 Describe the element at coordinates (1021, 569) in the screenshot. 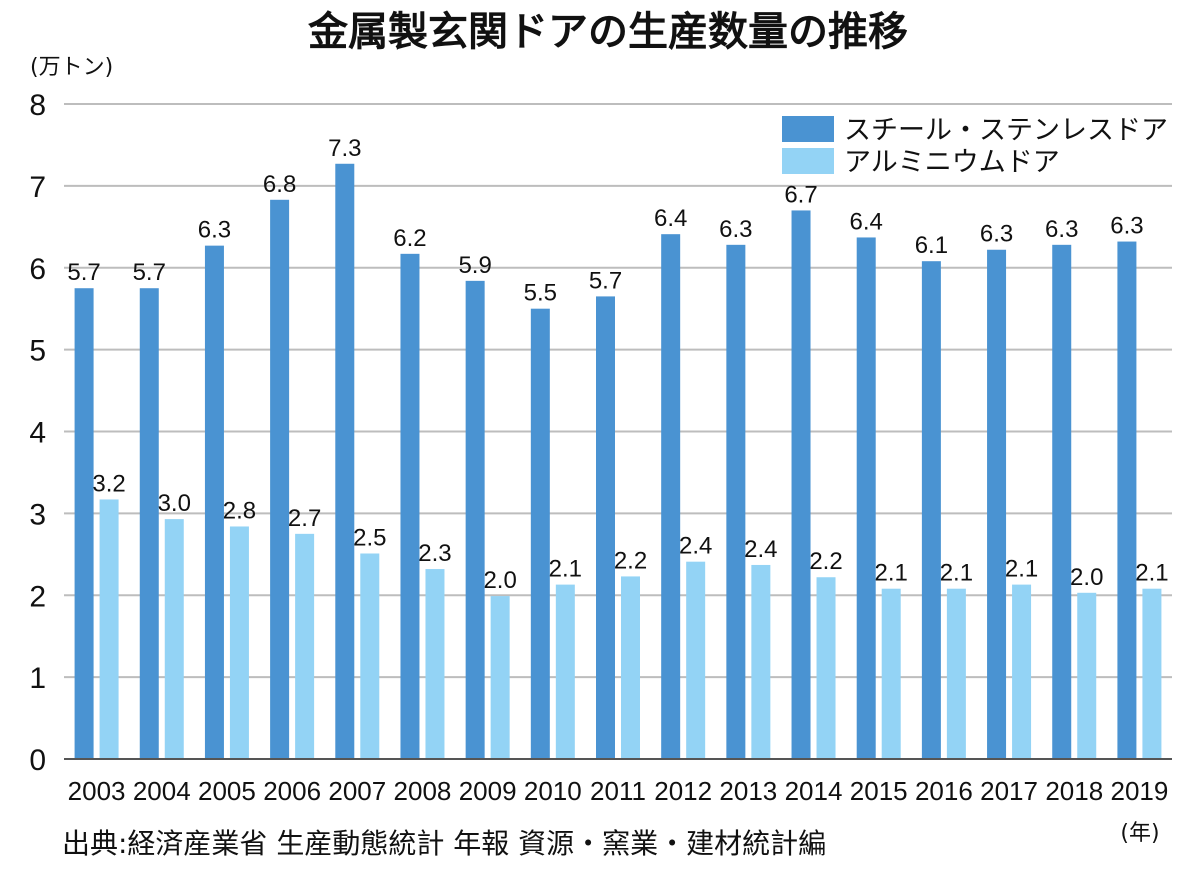

I see `data-label-aluminum-2017: 2.1` at that location.